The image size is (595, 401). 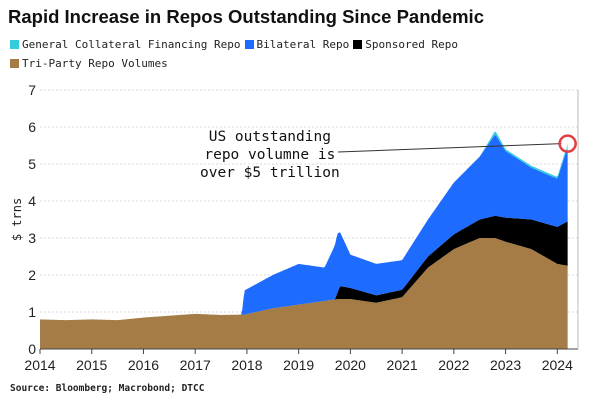 What do you see at coordinates (195, 365) in the screenshot?
I see `x-tick-label: 2017` at bounding box center [195, 365].